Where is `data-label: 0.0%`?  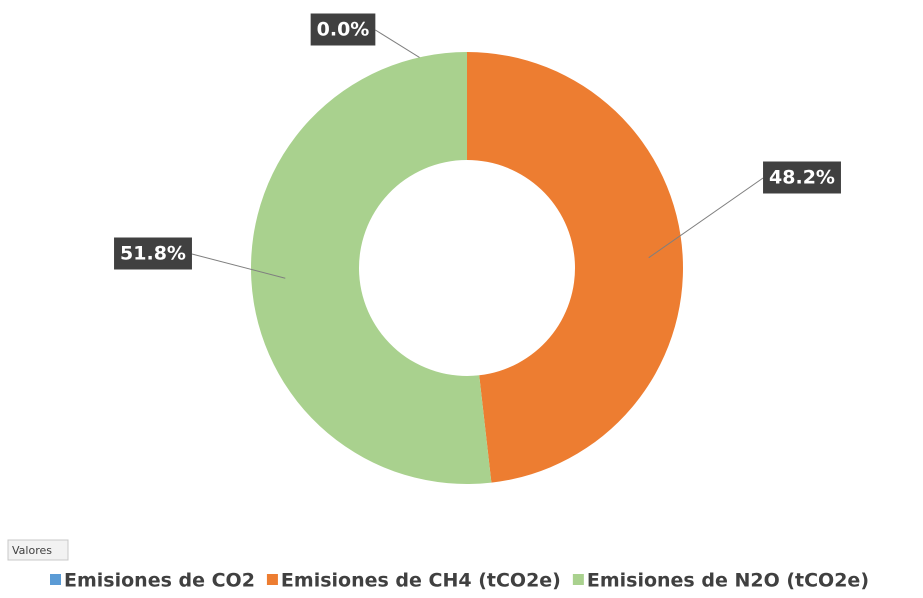 data-label: 0.0% is located at coordinates (343, 30).